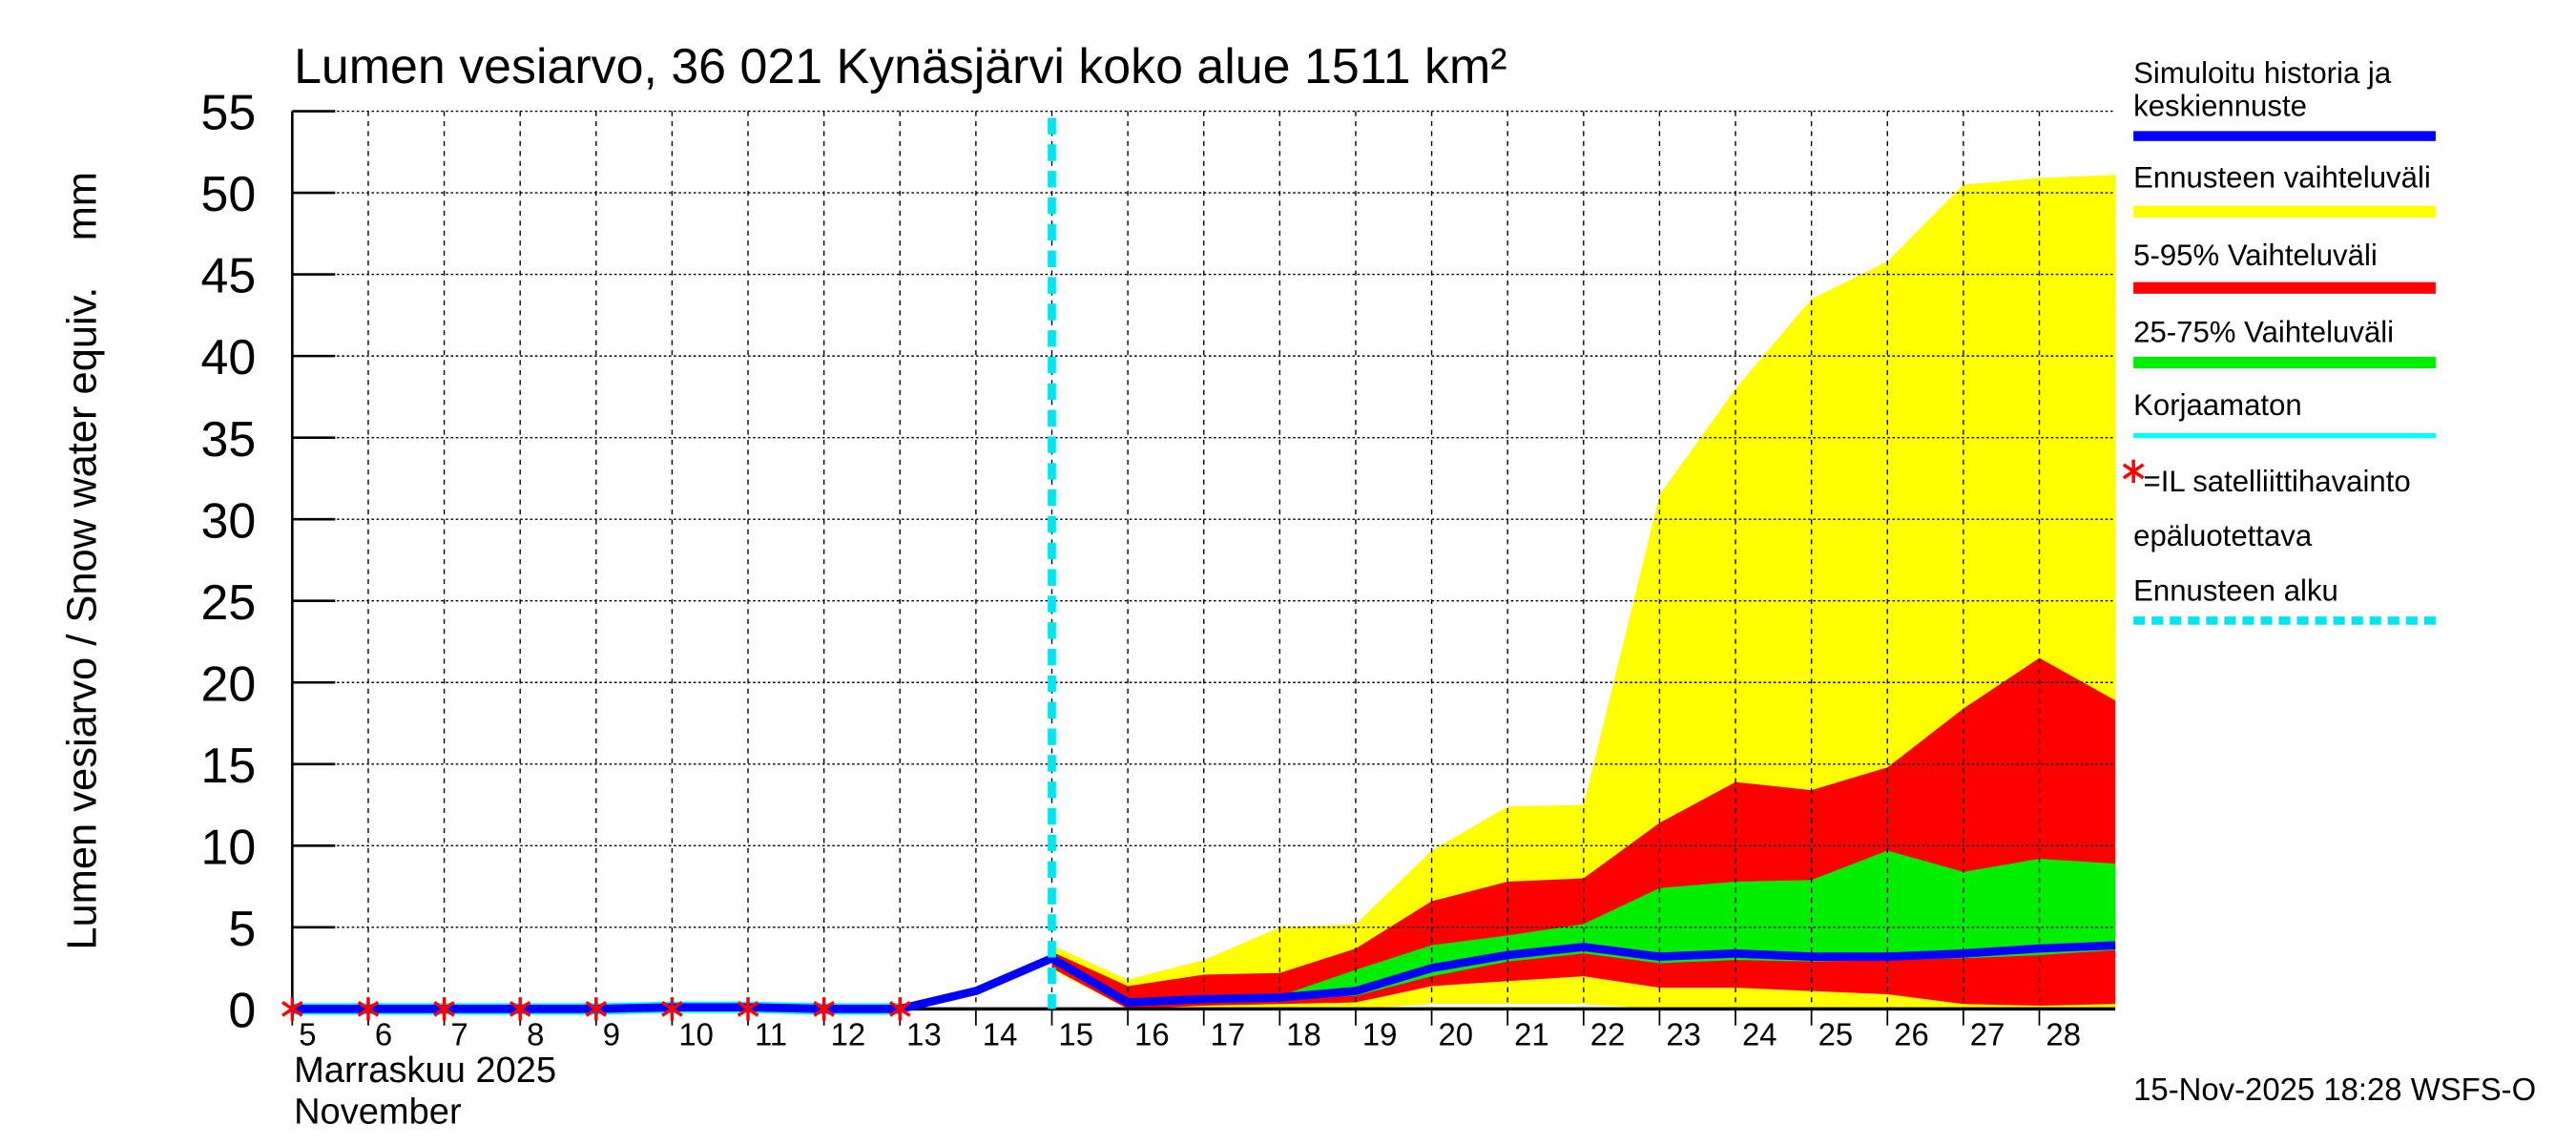 This screenshot has height=1145, width=2576. What do you see at coordinates (229, 113) in the screenshot?
I see `y-tick-label: 55` at bounding box center [229, 113].